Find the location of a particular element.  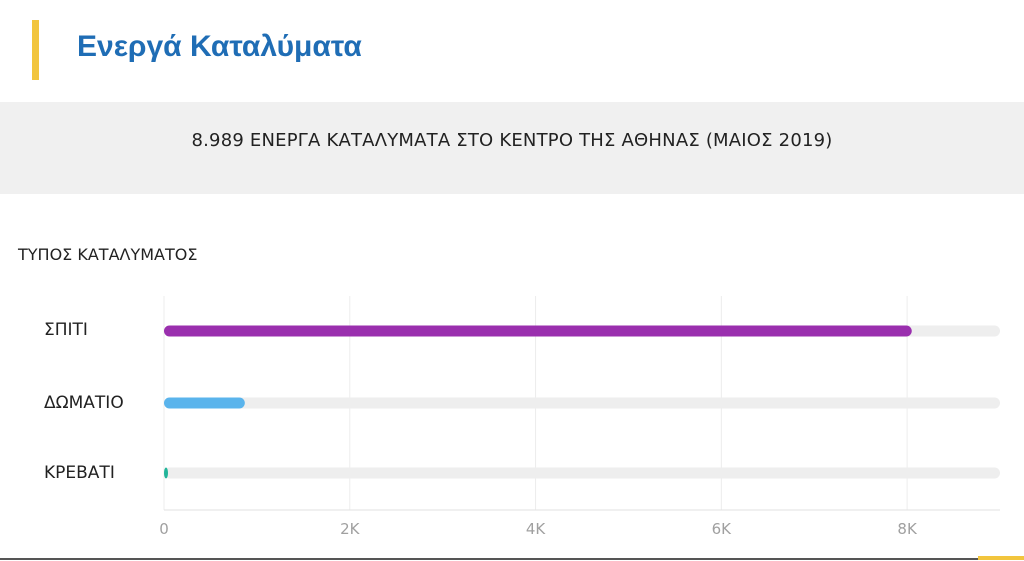

category-label-room: ΔΩΜΑΤΙΟ is located at coordinates (84, 403).